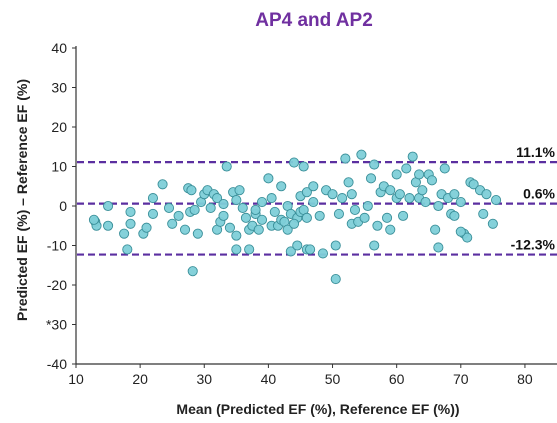  Describe the element at coordinates (22, 200) in the screenshot. I see `y-axis-title: Predicted EF (%) – Reference EF (%)` at that location.